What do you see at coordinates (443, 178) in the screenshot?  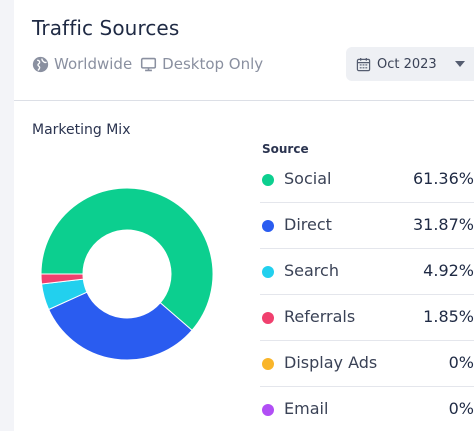 I see `source-value: 61.36%` at bounding box center [443, 178].